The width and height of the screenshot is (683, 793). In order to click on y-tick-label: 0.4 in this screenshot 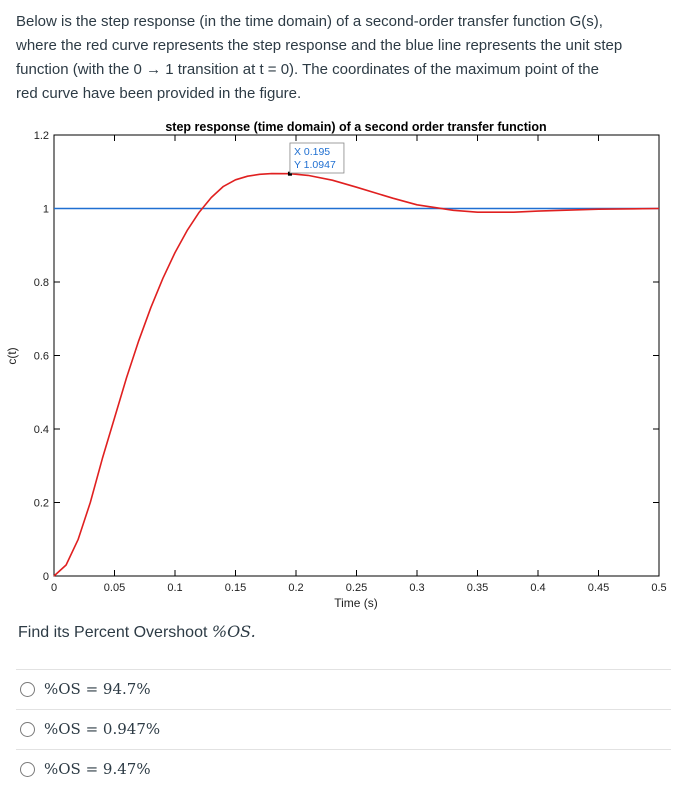, I will do `click(41, 430)`.